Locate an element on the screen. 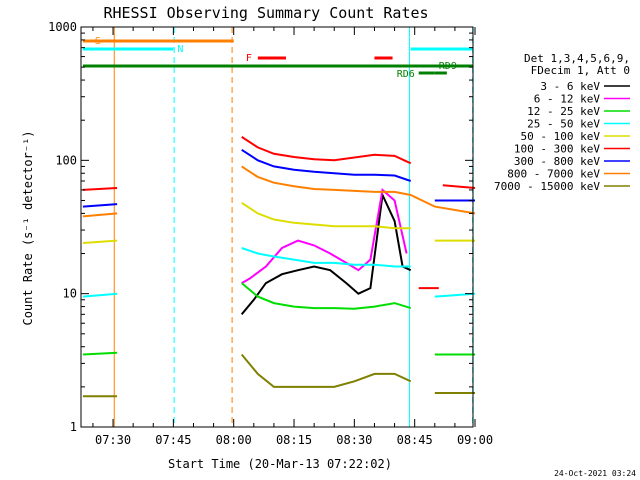  y-axis-label: Count Rate (s⁻¹ detector⁻¹) is located at coordinates (28, 227).